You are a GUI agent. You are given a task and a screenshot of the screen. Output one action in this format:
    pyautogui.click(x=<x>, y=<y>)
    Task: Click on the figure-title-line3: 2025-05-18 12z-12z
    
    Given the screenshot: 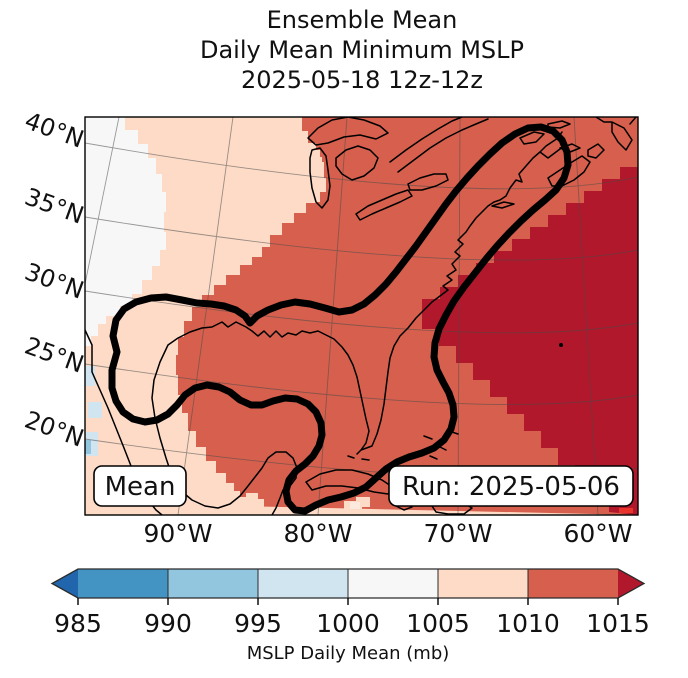 What is the action you would take?
    pyautogui.click(x=362, y=80)
    